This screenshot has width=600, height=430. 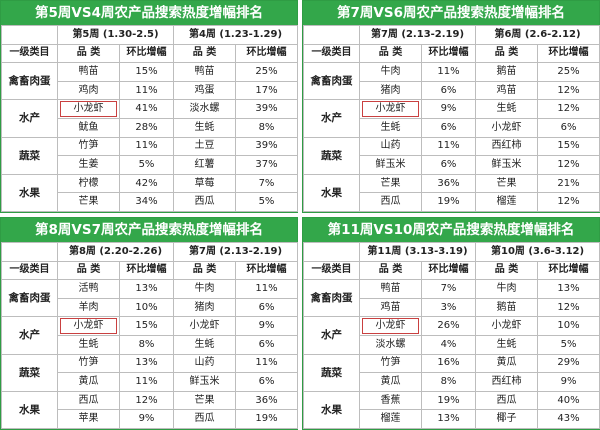 What do you see at coordinates (568, 363) in the screenshot?
I see `growth-b-cell: 29%` at bounding box center [568, 363].